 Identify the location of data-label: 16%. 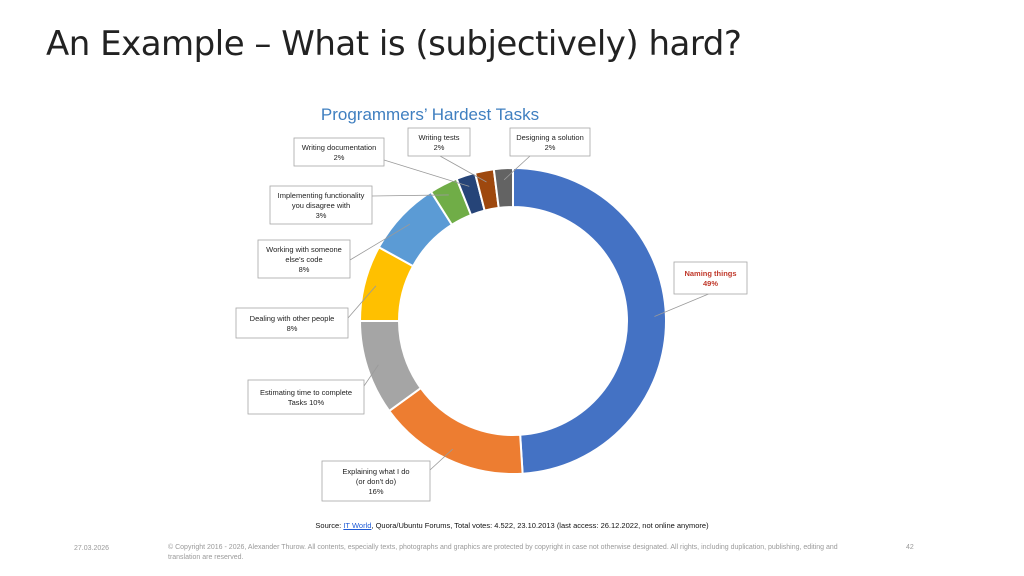
(375, 491).